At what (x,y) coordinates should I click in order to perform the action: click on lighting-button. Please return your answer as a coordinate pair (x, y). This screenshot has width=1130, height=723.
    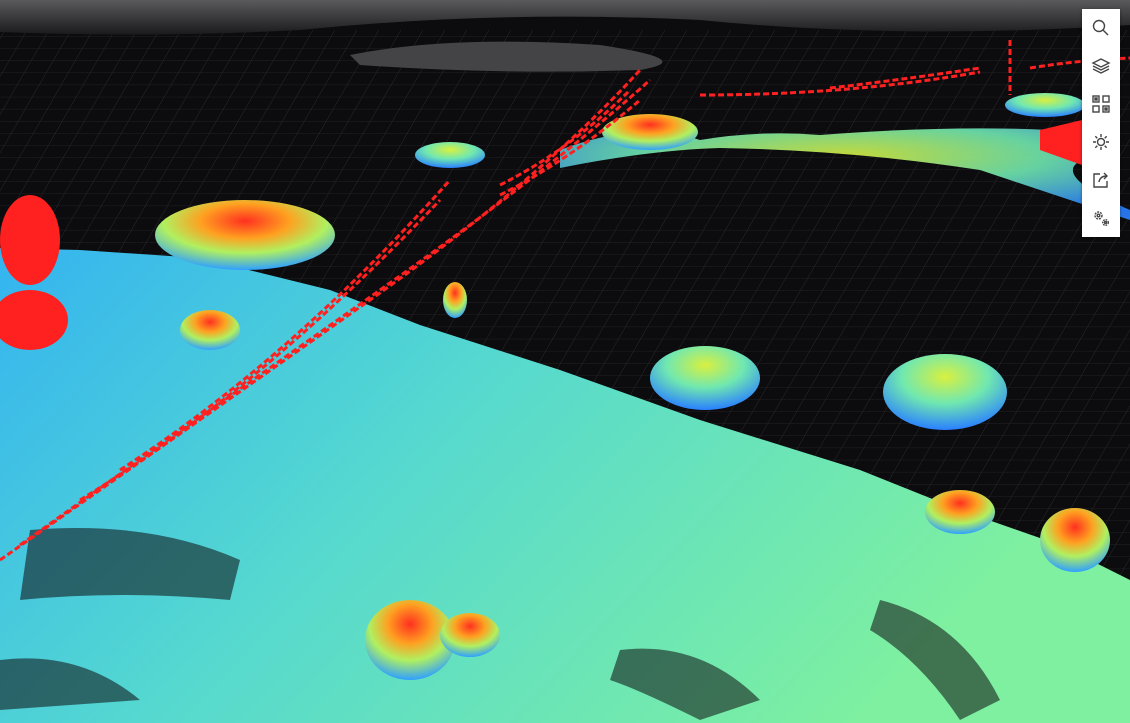
    Looking at the image, I should click on (1101, 142).